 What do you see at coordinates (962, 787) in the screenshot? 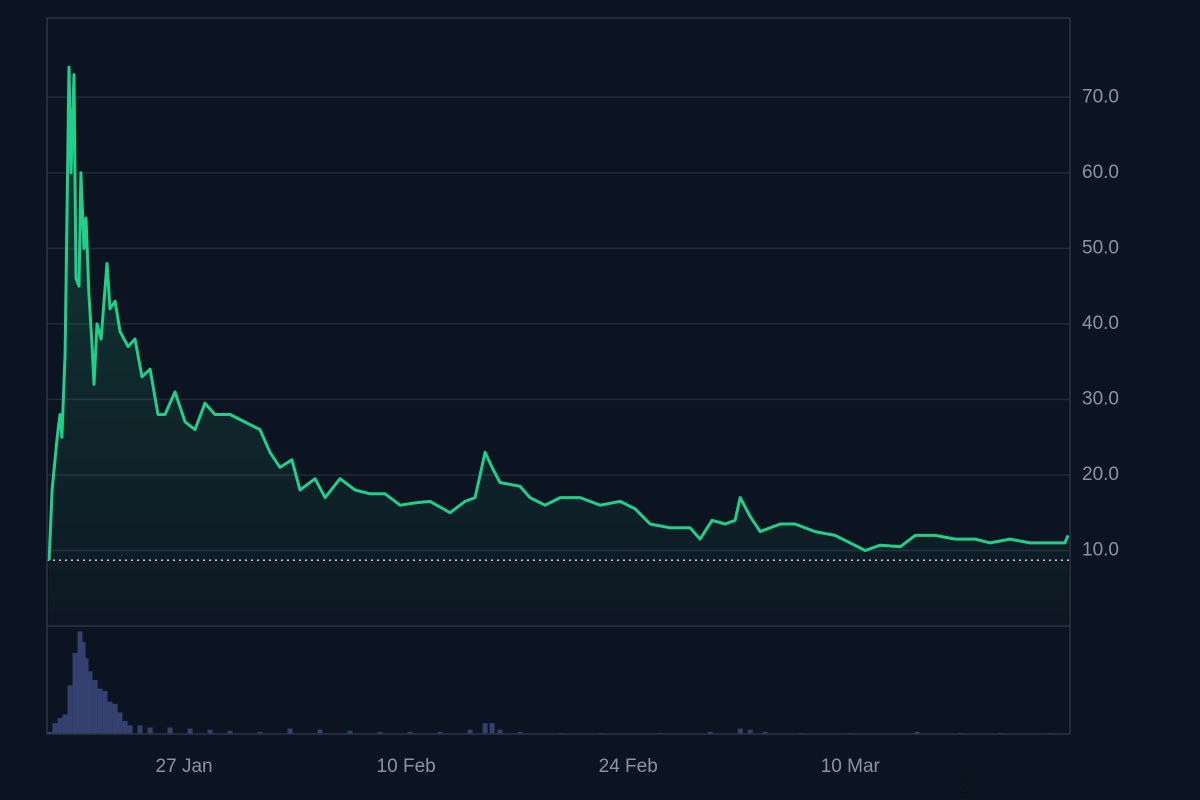
I see `annotation: 2` at bounding box center [962, 787].